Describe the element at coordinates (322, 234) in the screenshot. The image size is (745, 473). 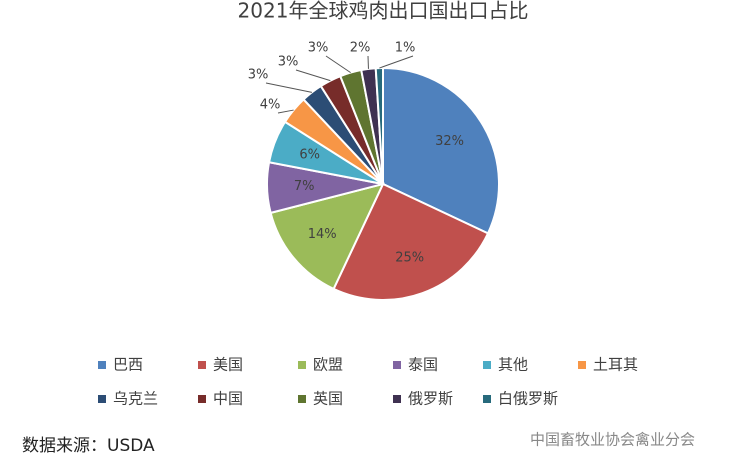
I see `data-label: 14%` at that location.